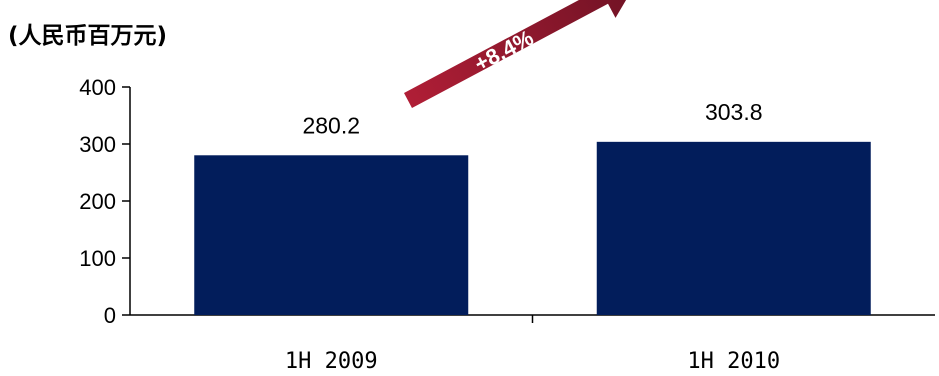 This screenshot has height=376, width=939. I want to click on data-labels: 280.2 303.8, so click(532, 118).